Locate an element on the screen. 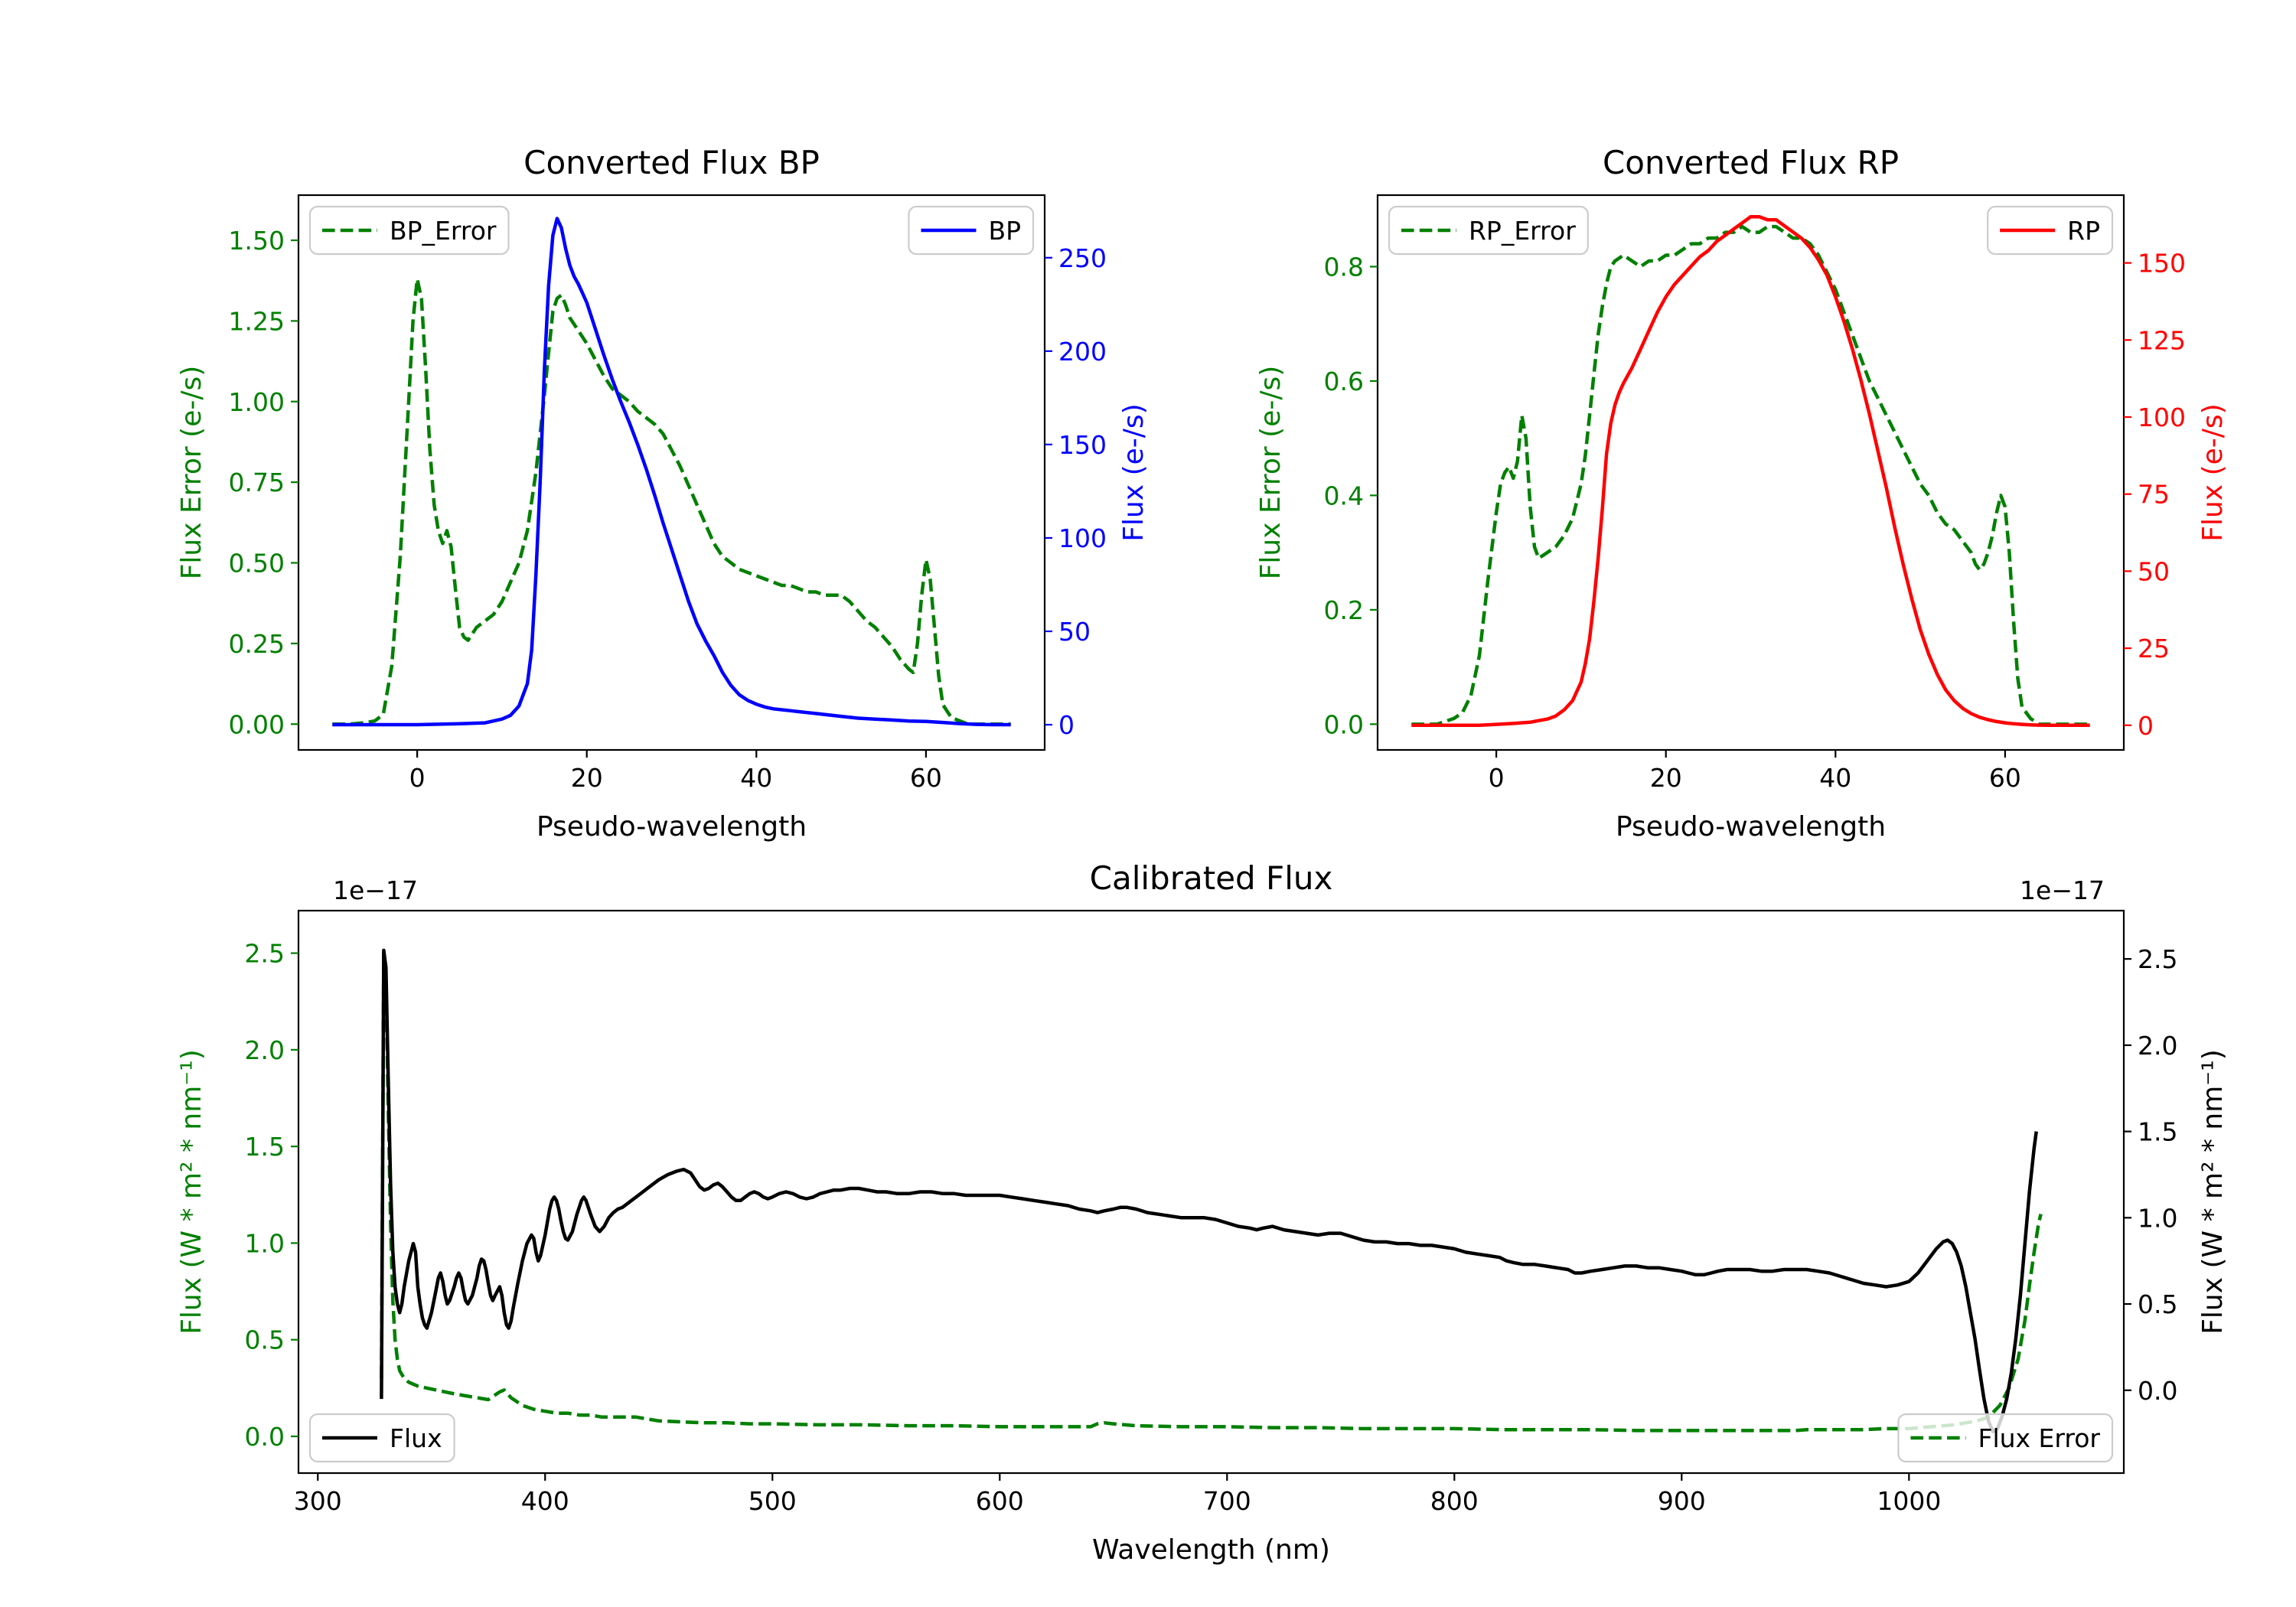  y-tick-label-left: 0.6 is located at coordinates (1344, 381).